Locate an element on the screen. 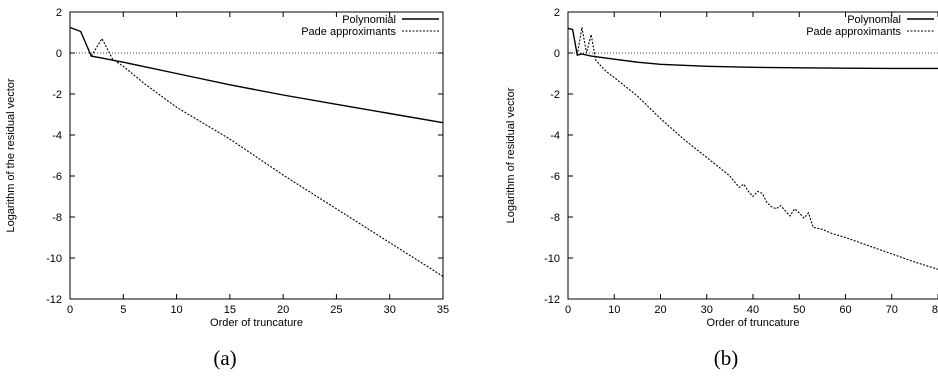 The image size is (938, 379). x-tick-label: 0 is located at coordinates (568, 310).